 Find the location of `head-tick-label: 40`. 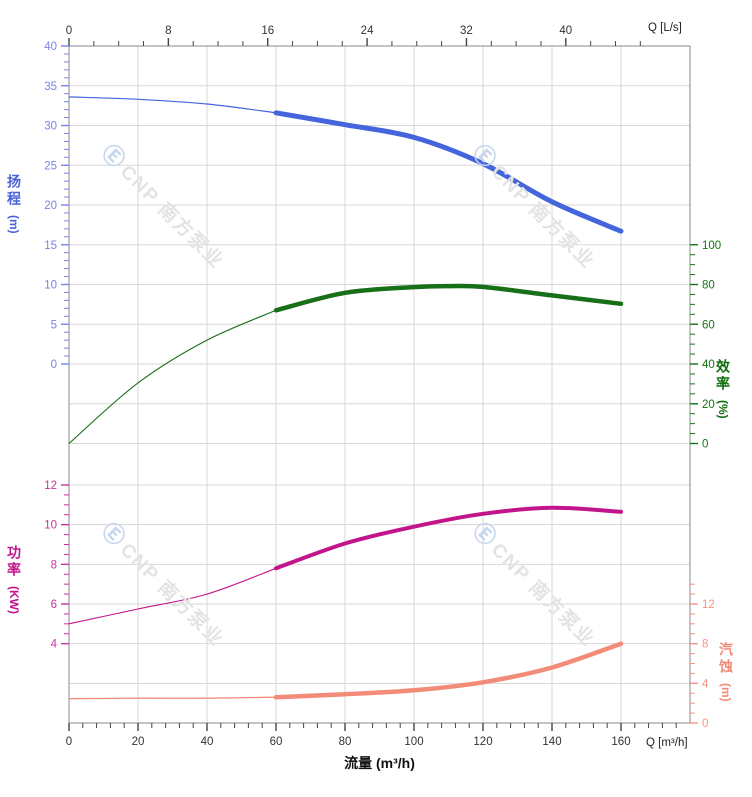

head-tick-label: 40 is located at coordinates (50, 47).